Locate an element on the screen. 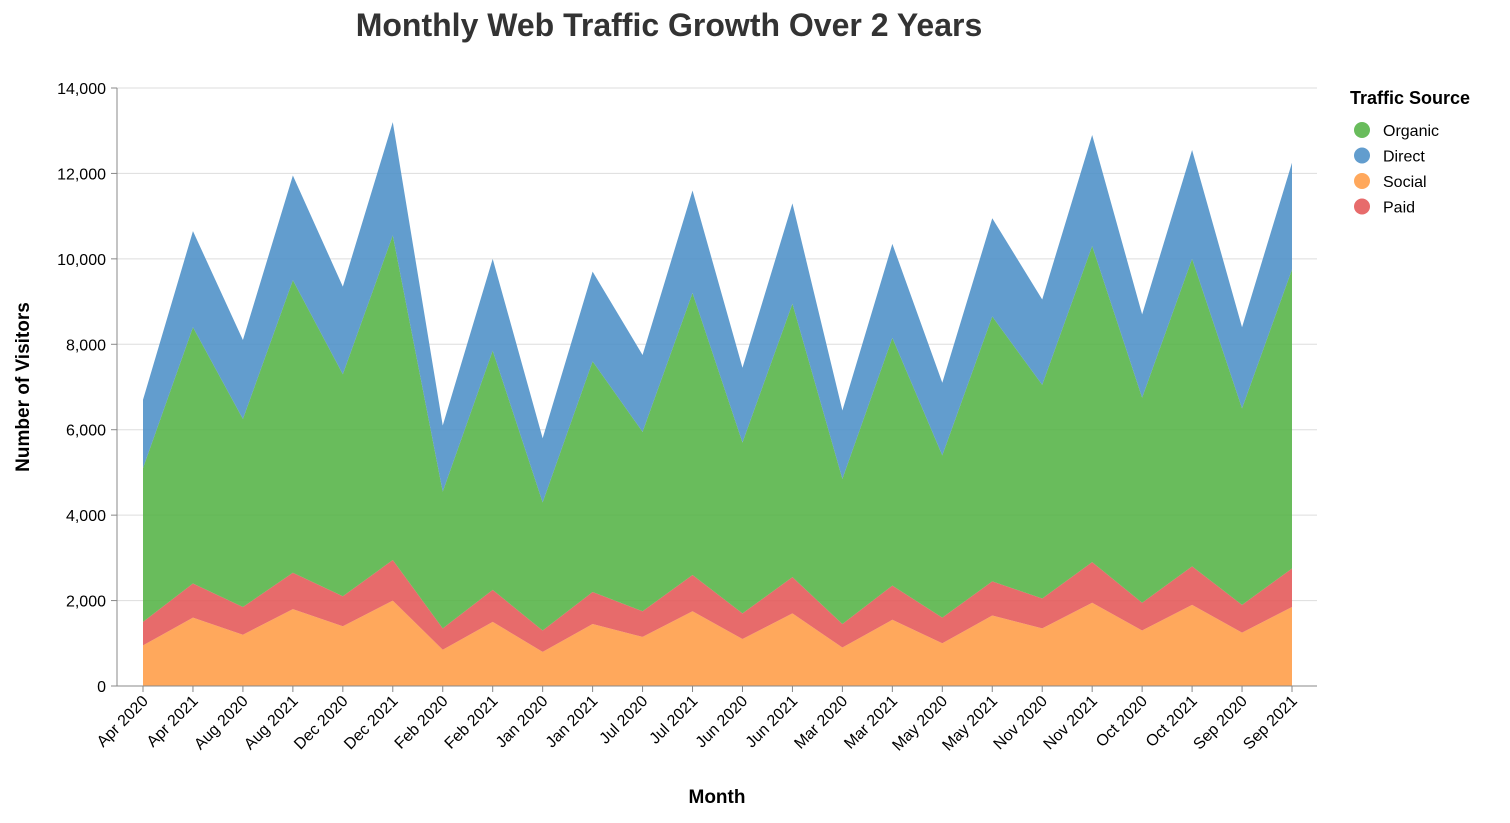 Image resolution: width=1510 pixels, height=823 pixels. x-tick-label: Sep 2021 is located at coordinates (1270, 723).